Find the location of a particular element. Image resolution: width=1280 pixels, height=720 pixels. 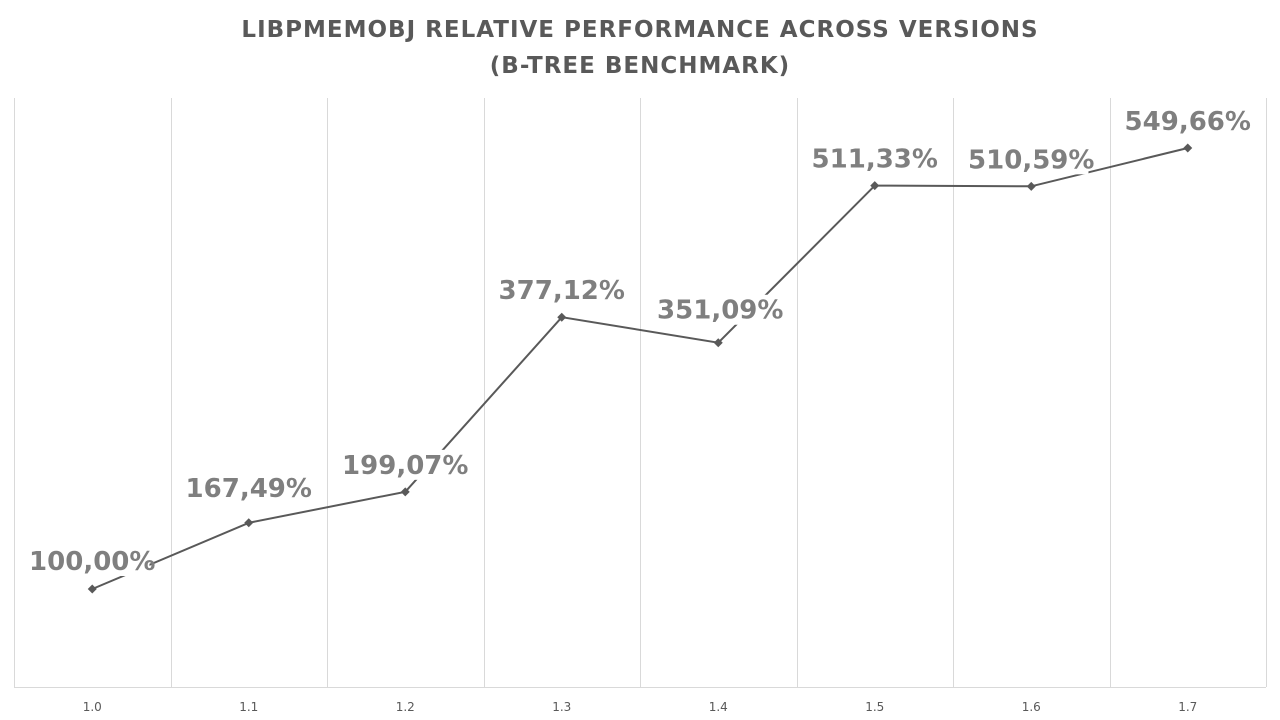

x-tick-label: 1.7 is located at coordinates (1187, 707).